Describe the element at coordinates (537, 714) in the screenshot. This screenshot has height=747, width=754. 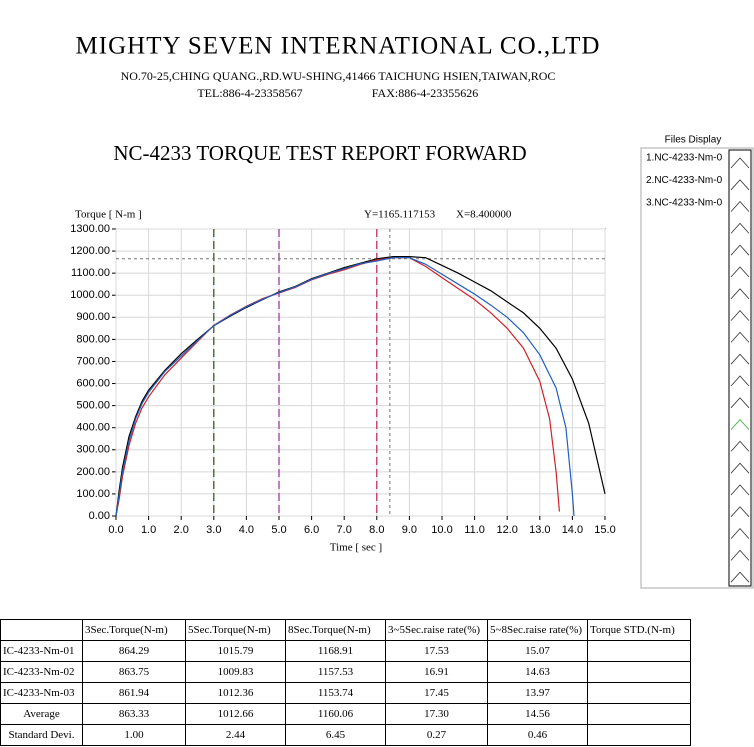
I see `table-cell: 14.56` at that location.